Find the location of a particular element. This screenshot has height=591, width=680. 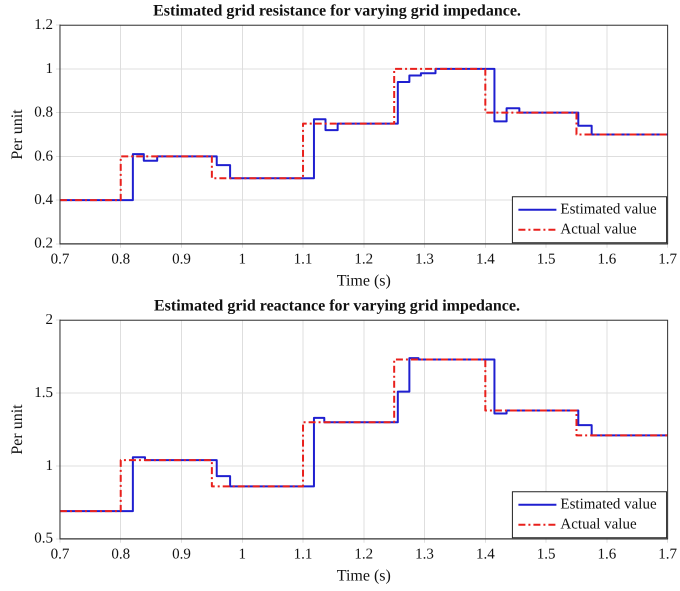

y-tick-label: 0.8 is located at coordinates (43, 112).